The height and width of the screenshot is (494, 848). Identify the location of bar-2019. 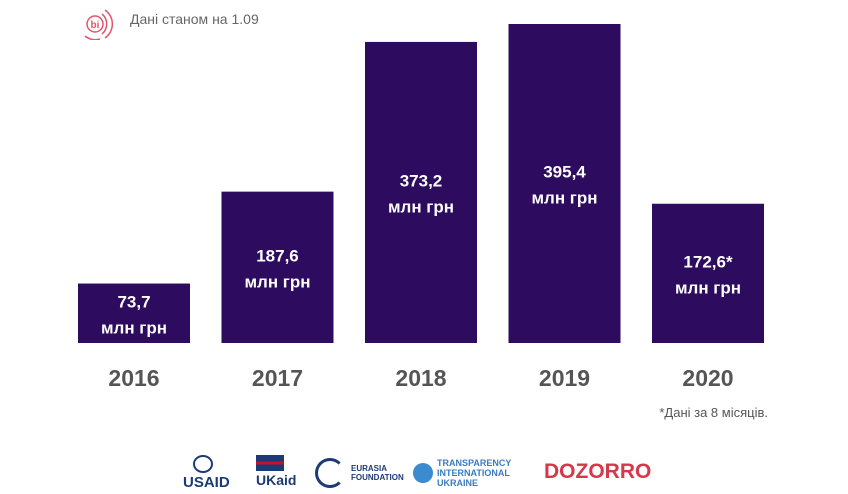
(564, 183).